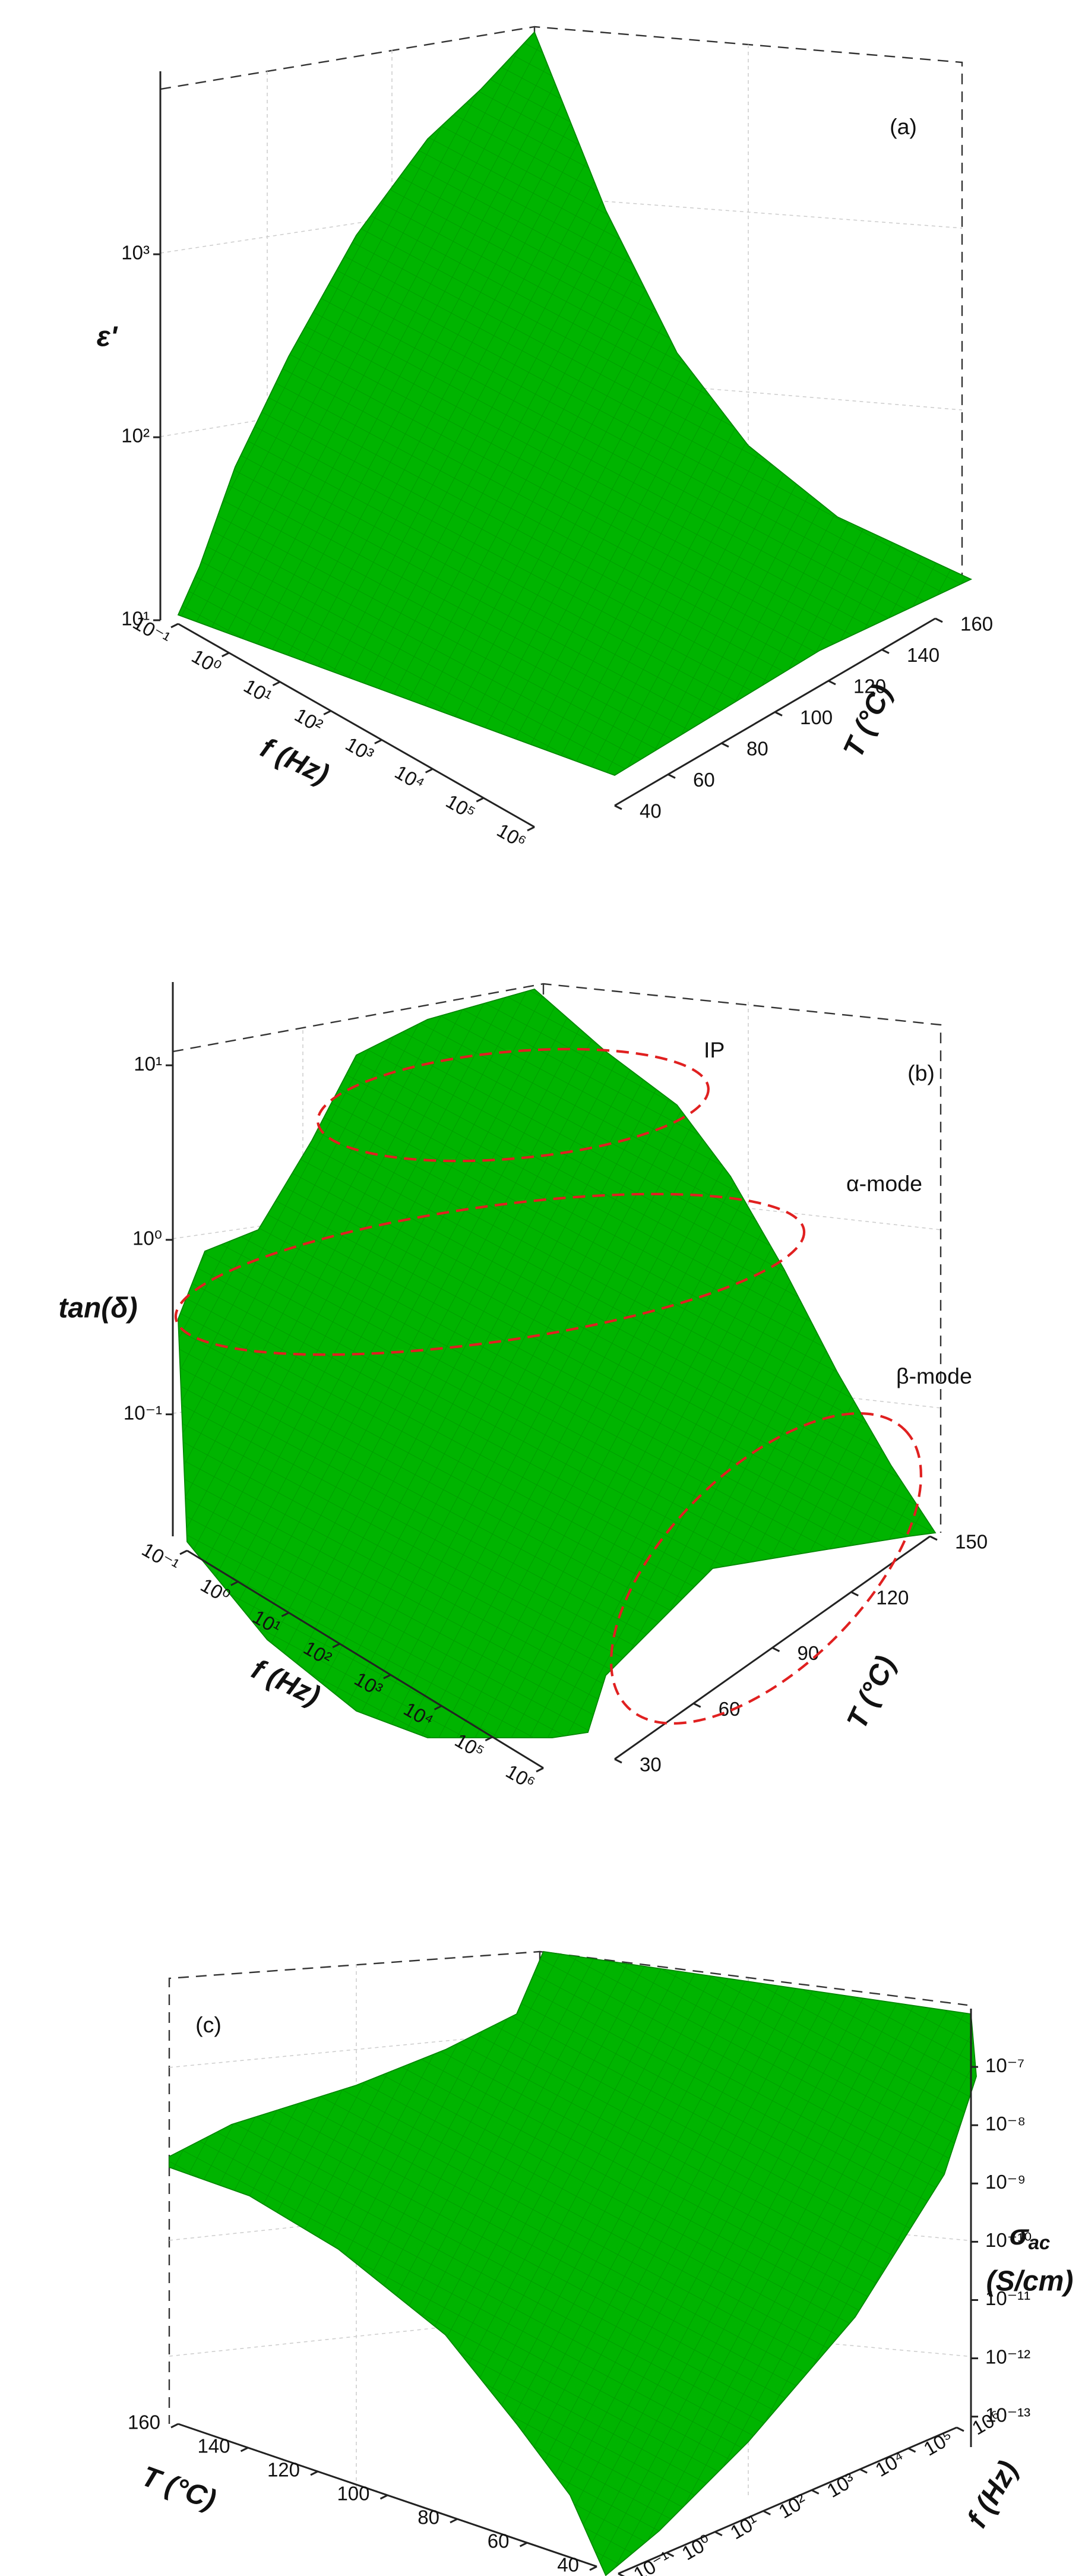 The height and width of the screenshot is (2576, 1085). Describe the element at coordinates (1007, 2298) in the screenshot. I see `z-tick-label: 10⁻¹¹` at that location.